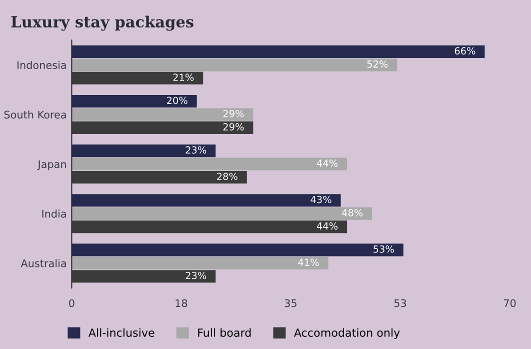  What do you see at coordinates (308, 262) in the screenshot?
I see `data-label: 41%` at bounding box center [308, 262].